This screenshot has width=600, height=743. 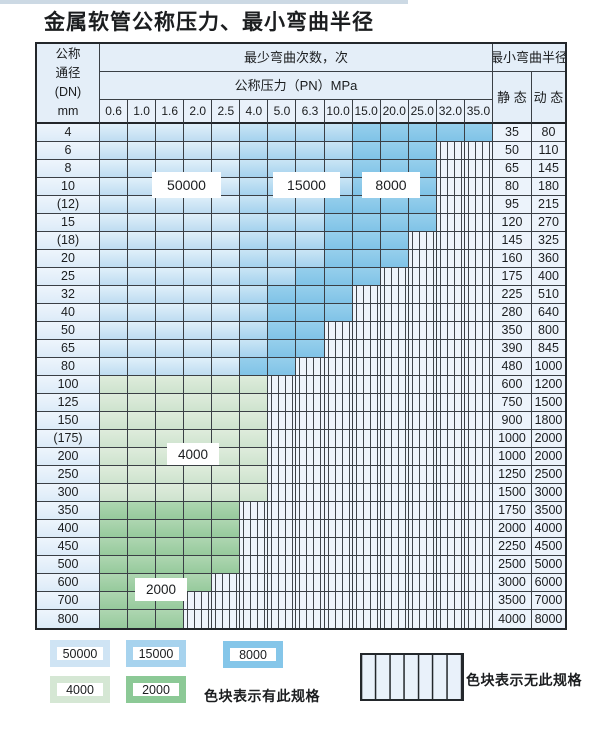 What do you see at coordinates (68, 367) in the screenshot?
I see `dn-value: 80` at bounding box center [68, 367].